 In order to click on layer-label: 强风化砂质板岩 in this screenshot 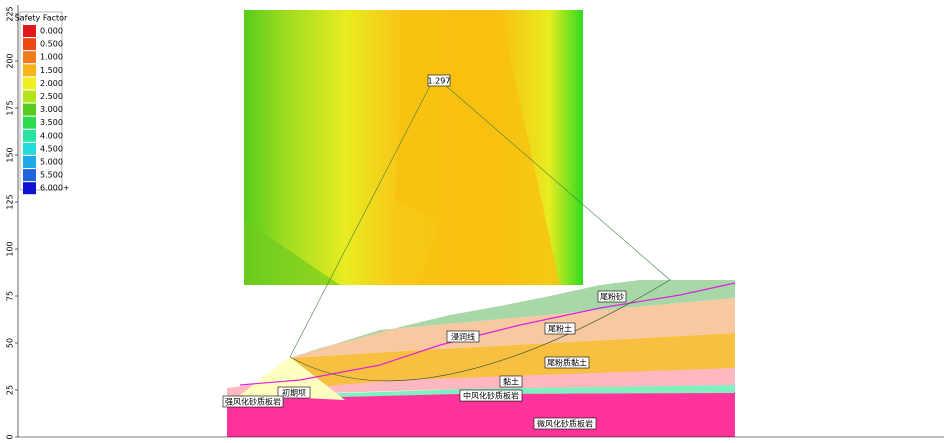, I will do `click(253, 402)`.